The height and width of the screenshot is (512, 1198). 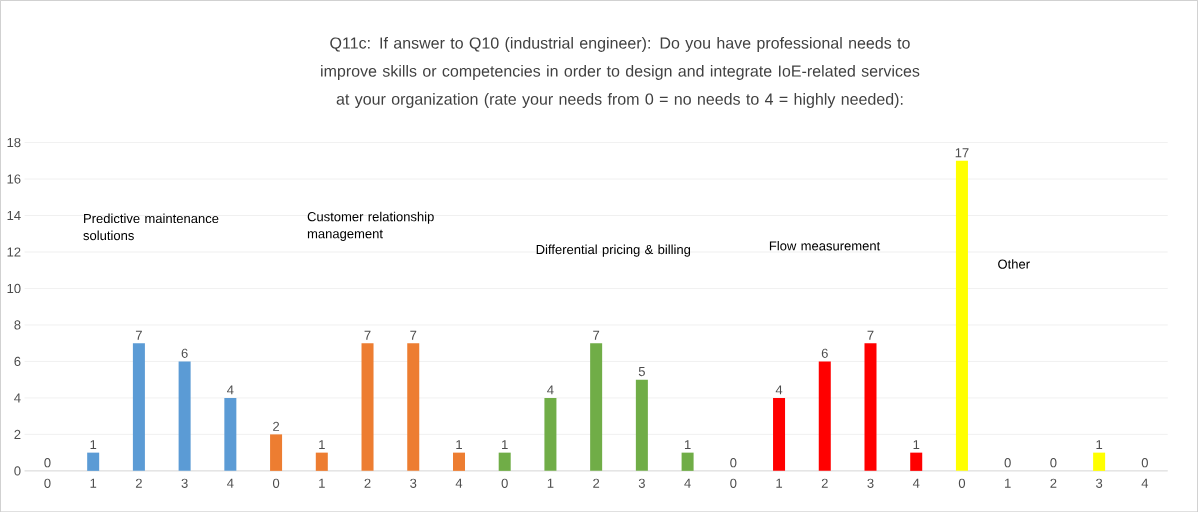 I want to click on y-tick-label: 18, so click(x=14, y=142).